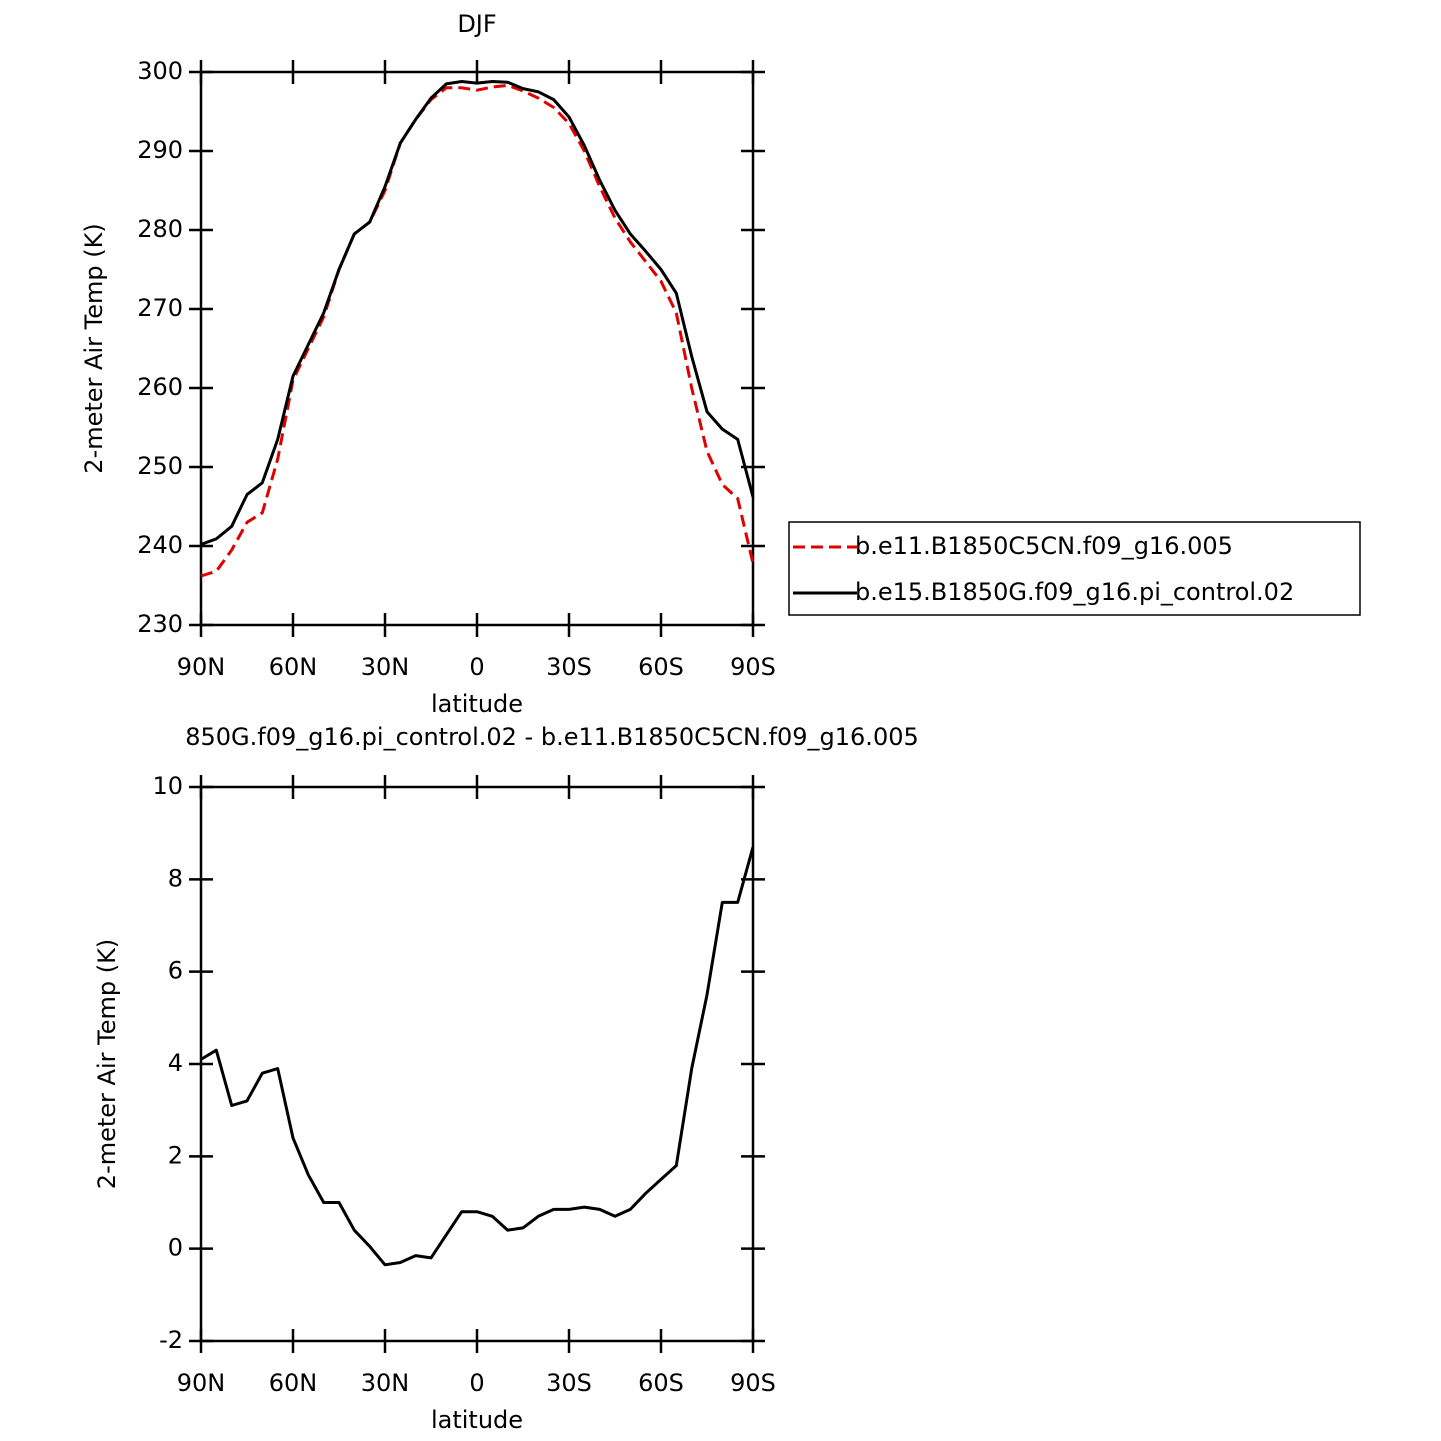 The image size is (1441, 1441). What do you see at coordinates (160, 229) in the screenshot?
I see `y-tick-label: 280` at bounding box center [160, 229].